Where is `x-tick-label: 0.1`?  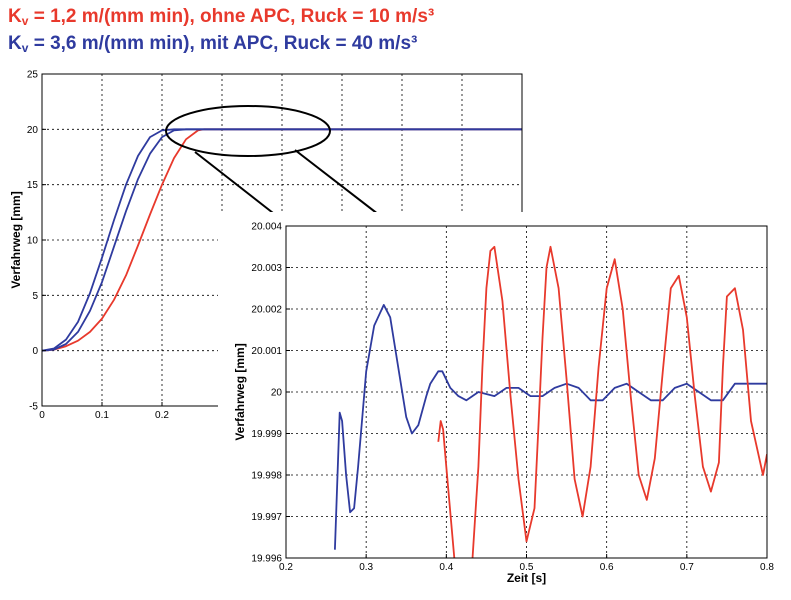 x-tick-label: 0.1 is located at coordinates (102, 415).